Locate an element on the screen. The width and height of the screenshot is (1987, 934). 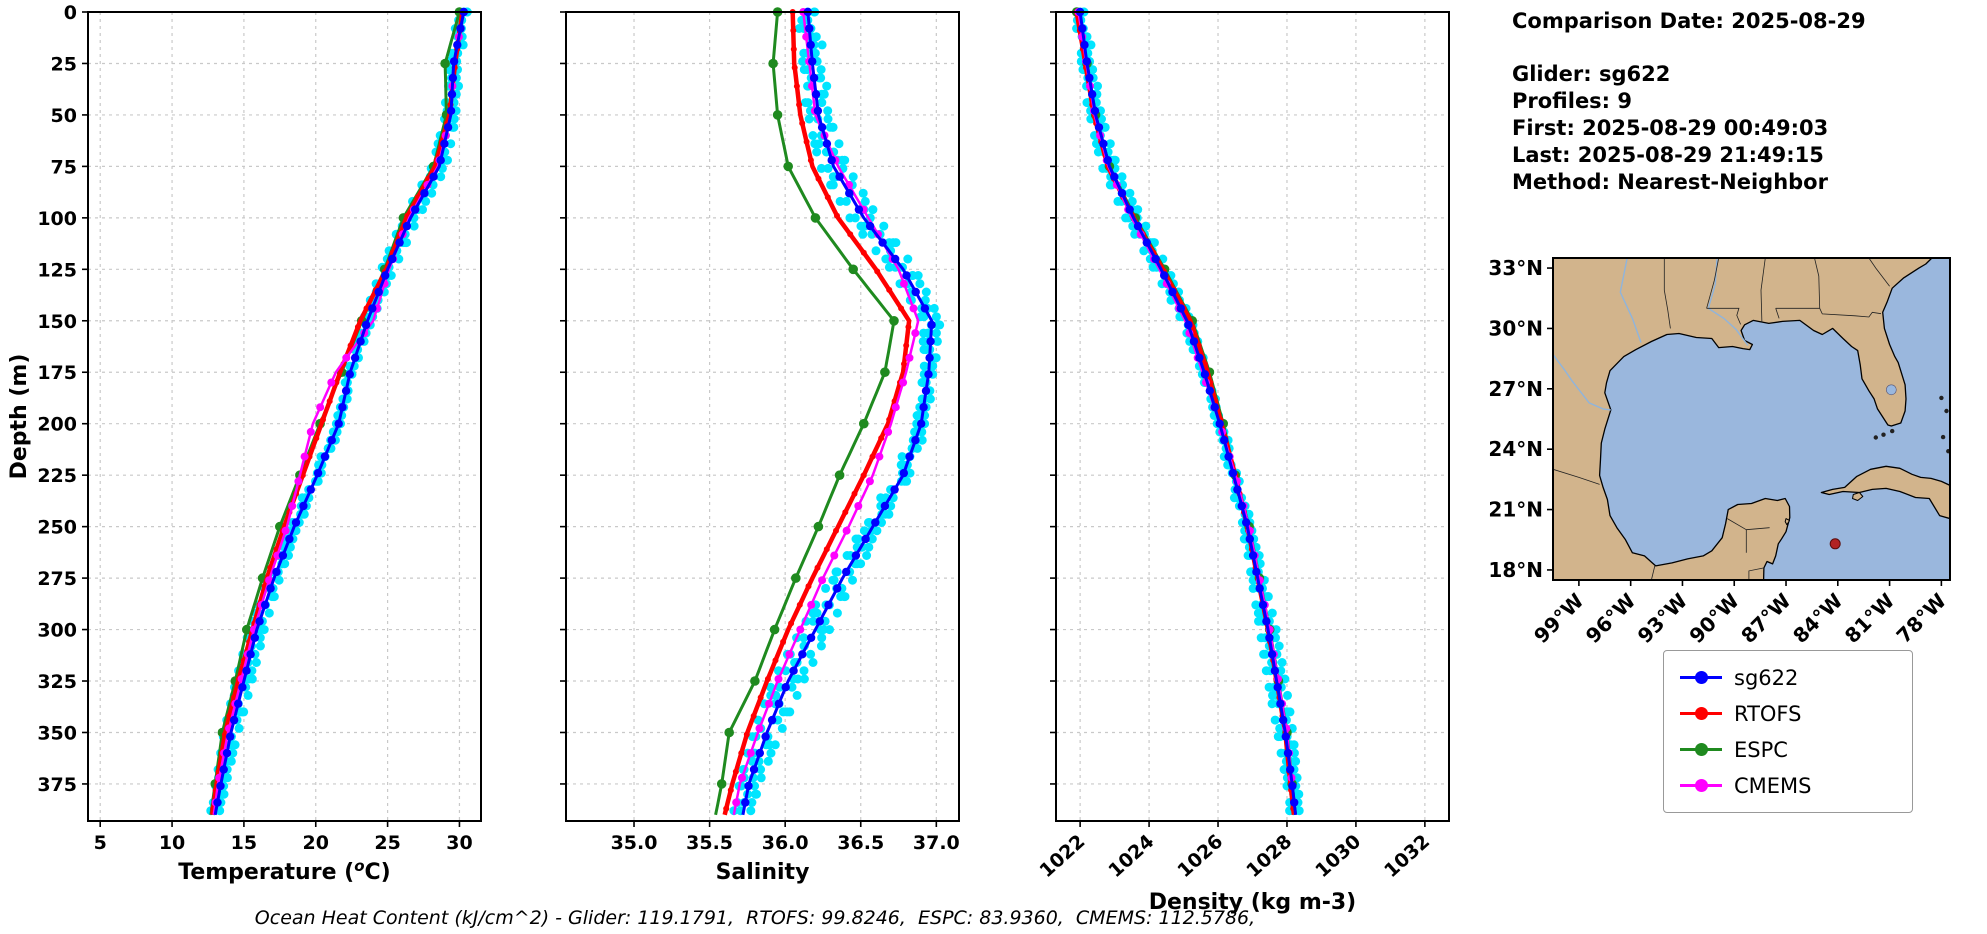
svg-text: 10 is located at coordinates (172, 843).